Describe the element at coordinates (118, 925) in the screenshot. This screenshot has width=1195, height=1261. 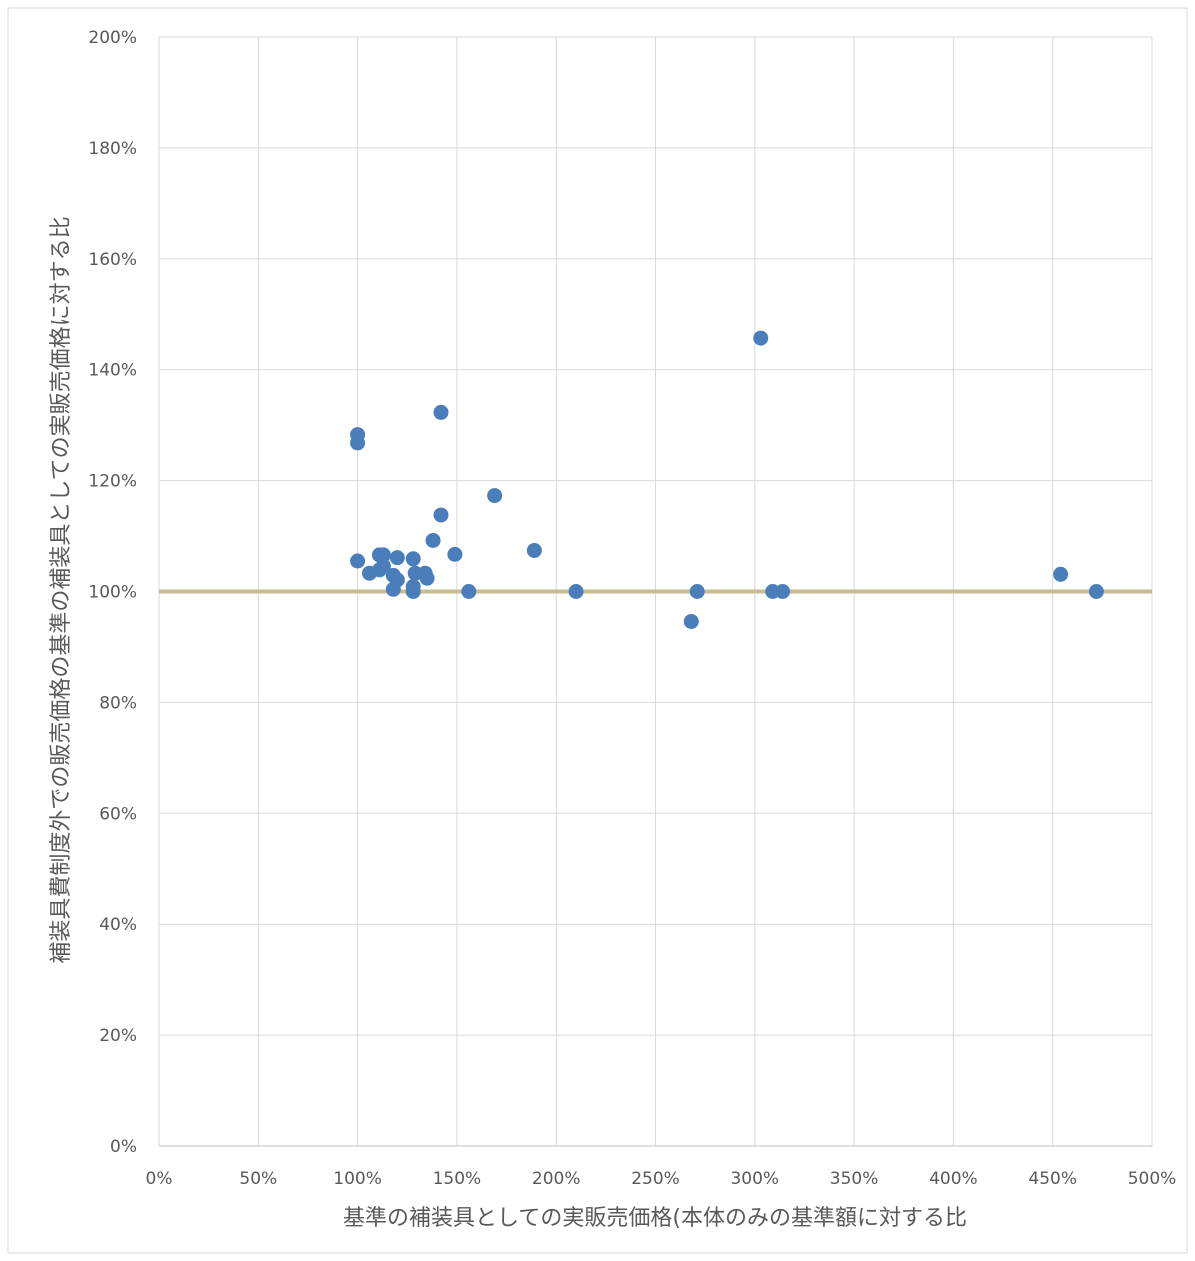
I see `y-tick-label: 40%` at that location.